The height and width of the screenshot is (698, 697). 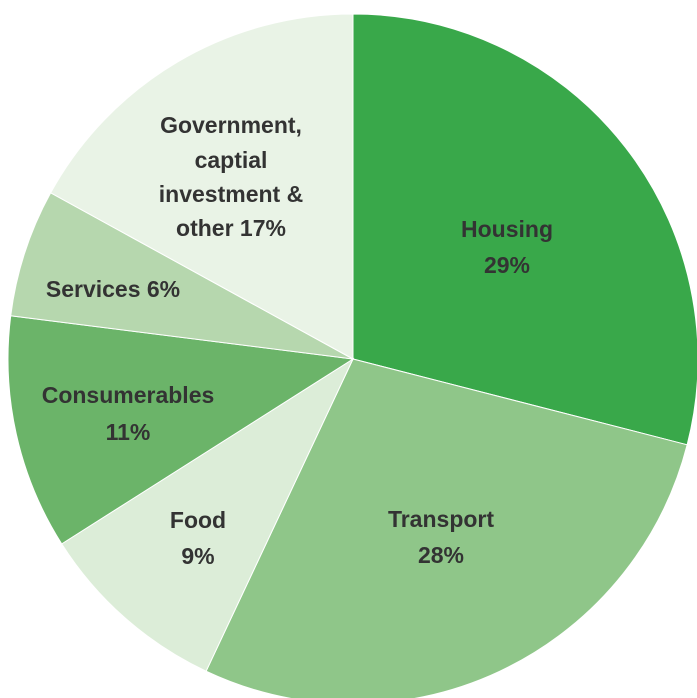 I want to click on slice-label-government: investment &, so click(x=231, y=194).